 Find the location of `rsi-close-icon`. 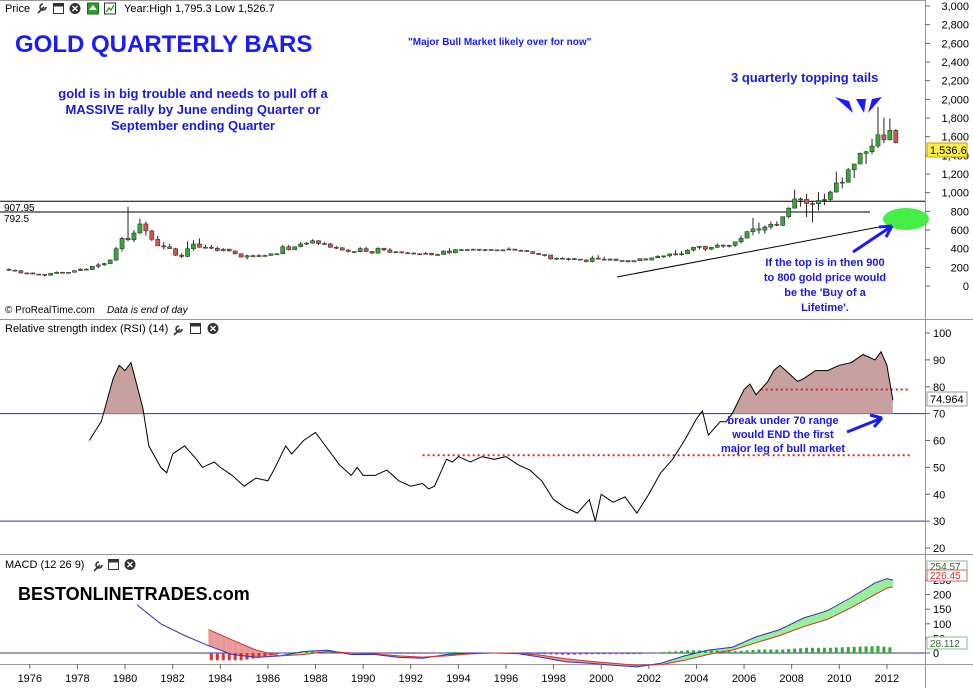

rsi-close-icon is located at coordinates (213, 328).